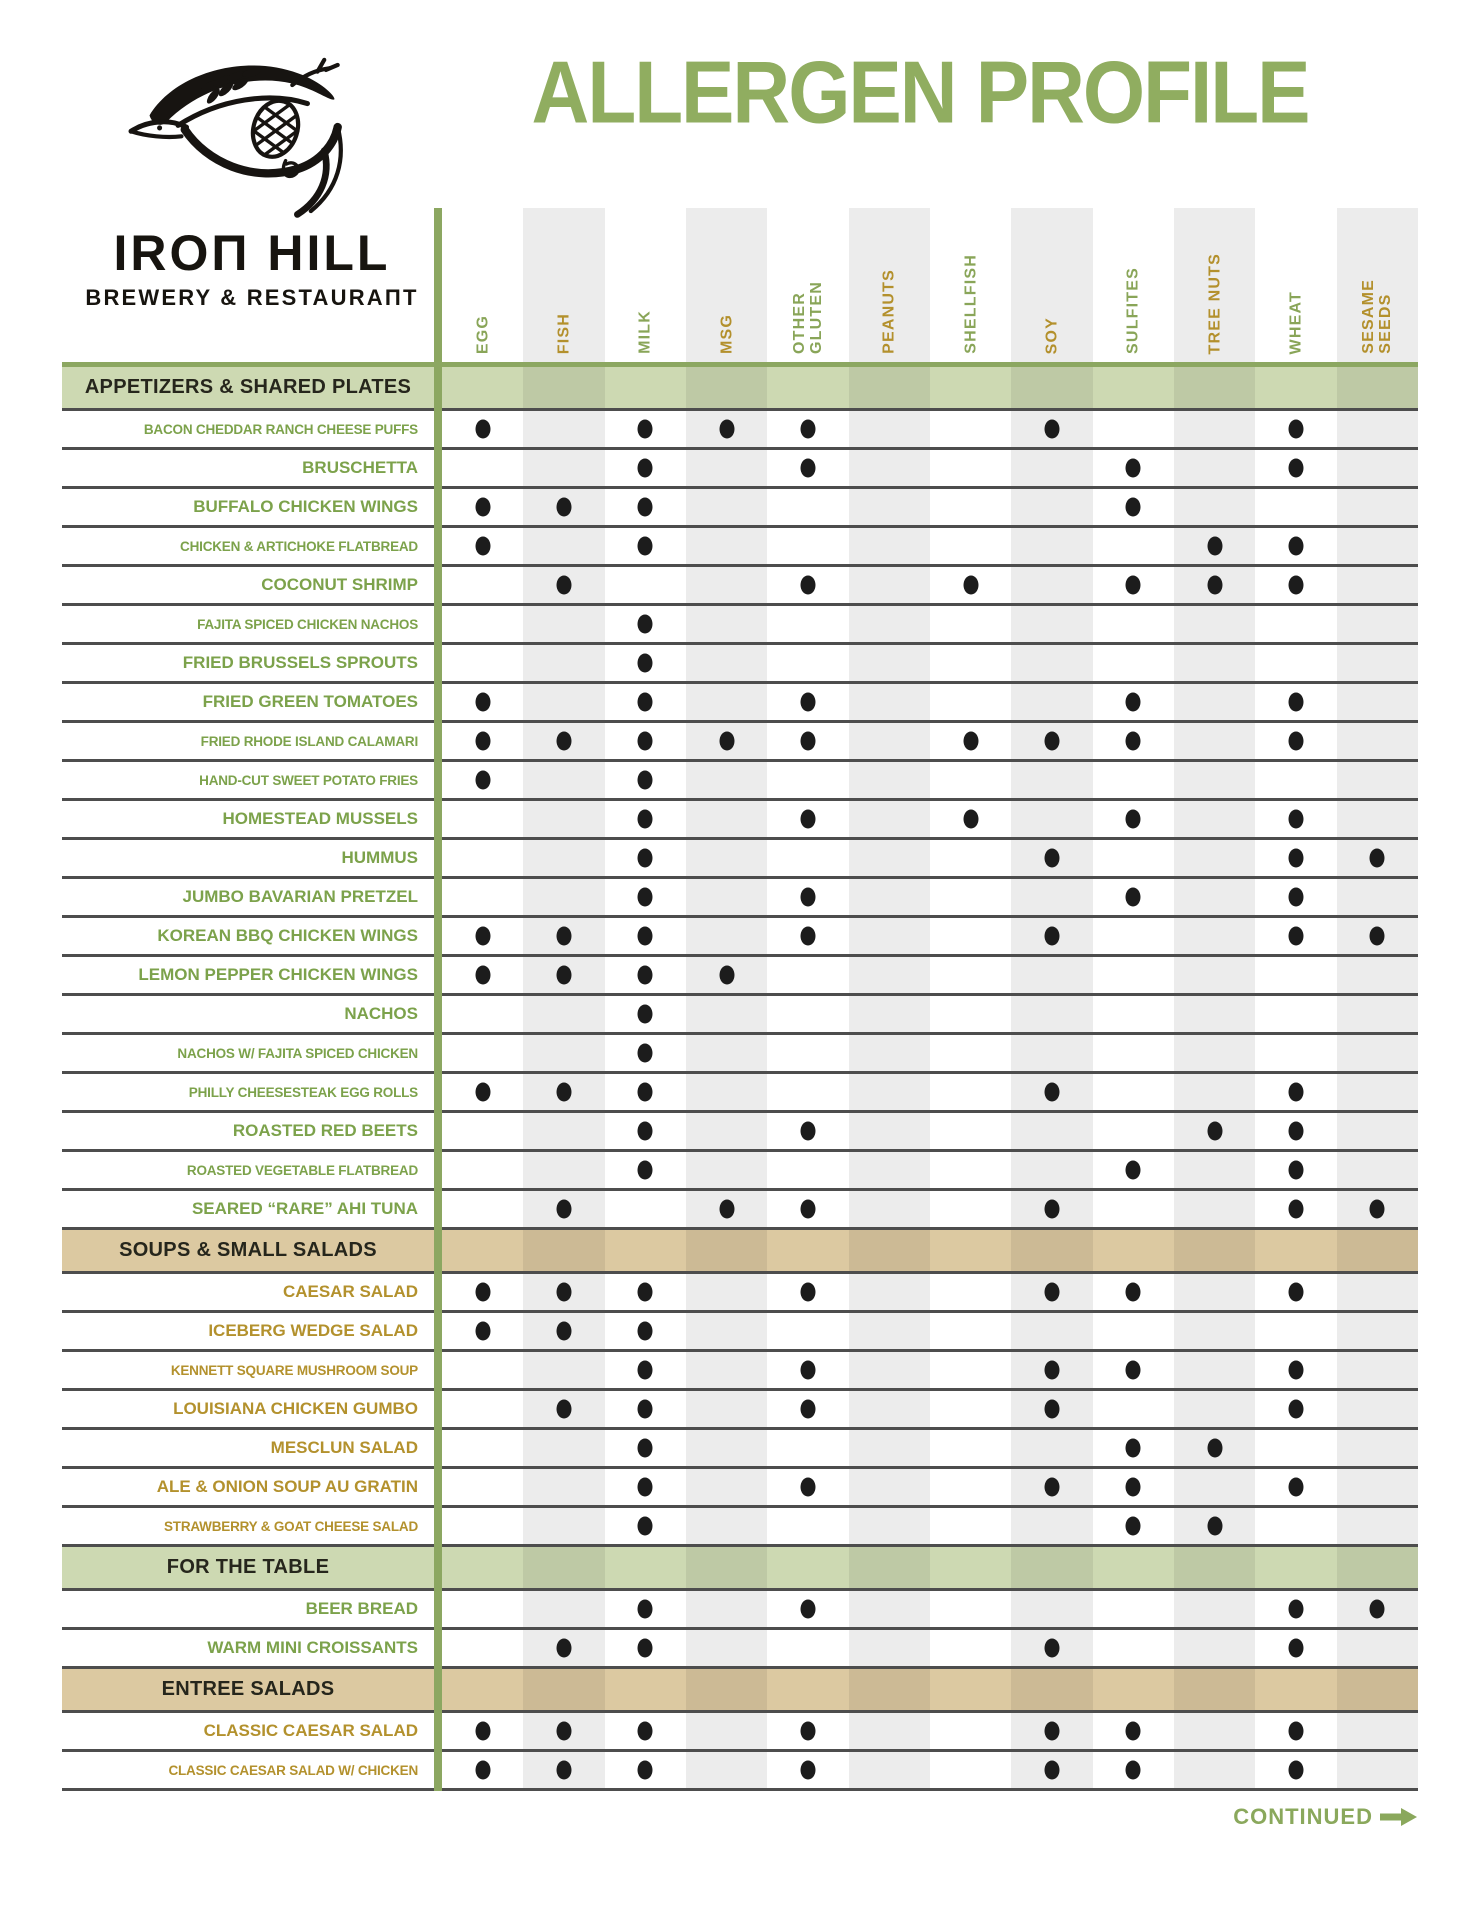 The image size is (1484, 1920). What do you see at coordinates (740, 1649) in the screenshot?
I see `dish-row: WARM MINI CROISSANTS` at bounding box center [740, 1649].